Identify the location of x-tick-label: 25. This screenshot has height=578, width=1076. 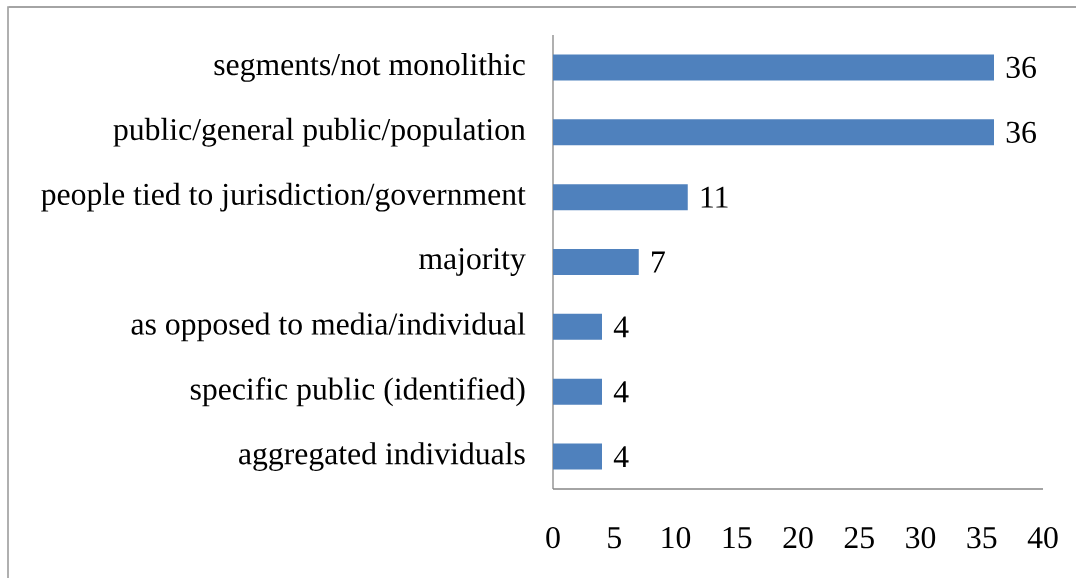
(859, 538).